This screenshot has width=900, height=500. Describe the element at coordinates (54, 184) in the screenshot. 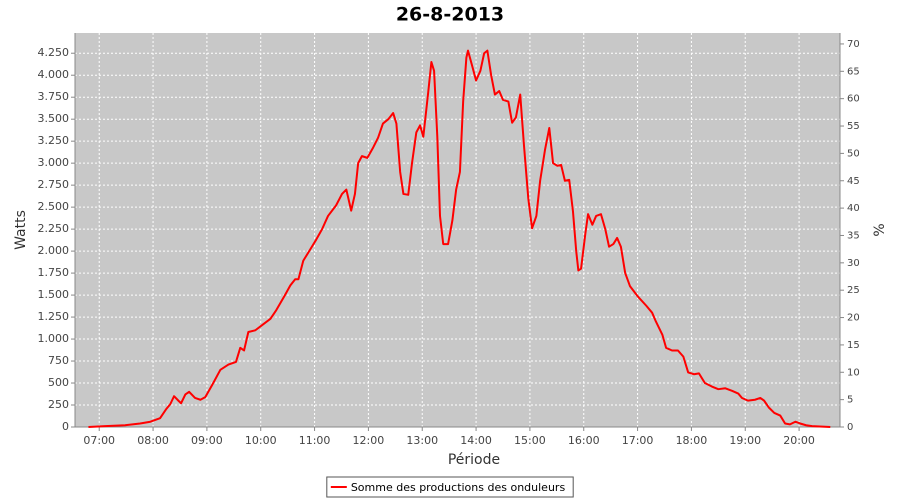

I see `y-tick-label: 2.750` at that location.